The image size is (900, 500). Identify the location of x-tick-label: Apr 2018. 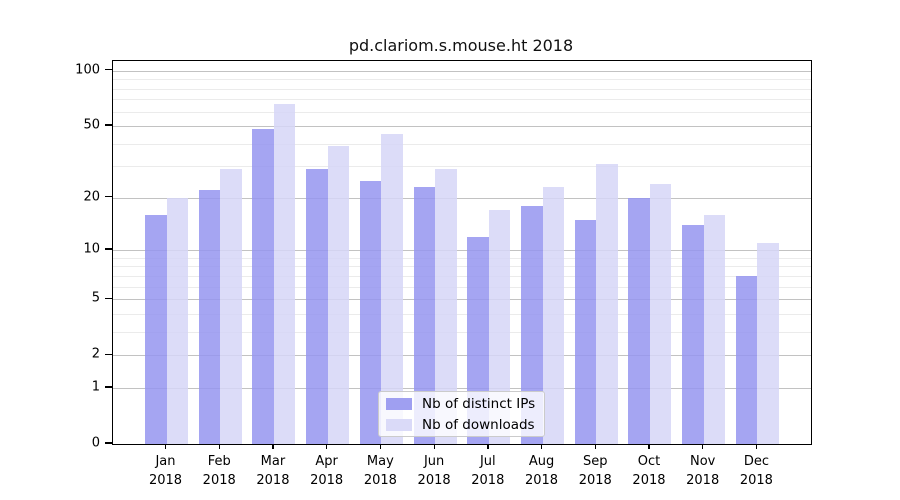
(327, 471).